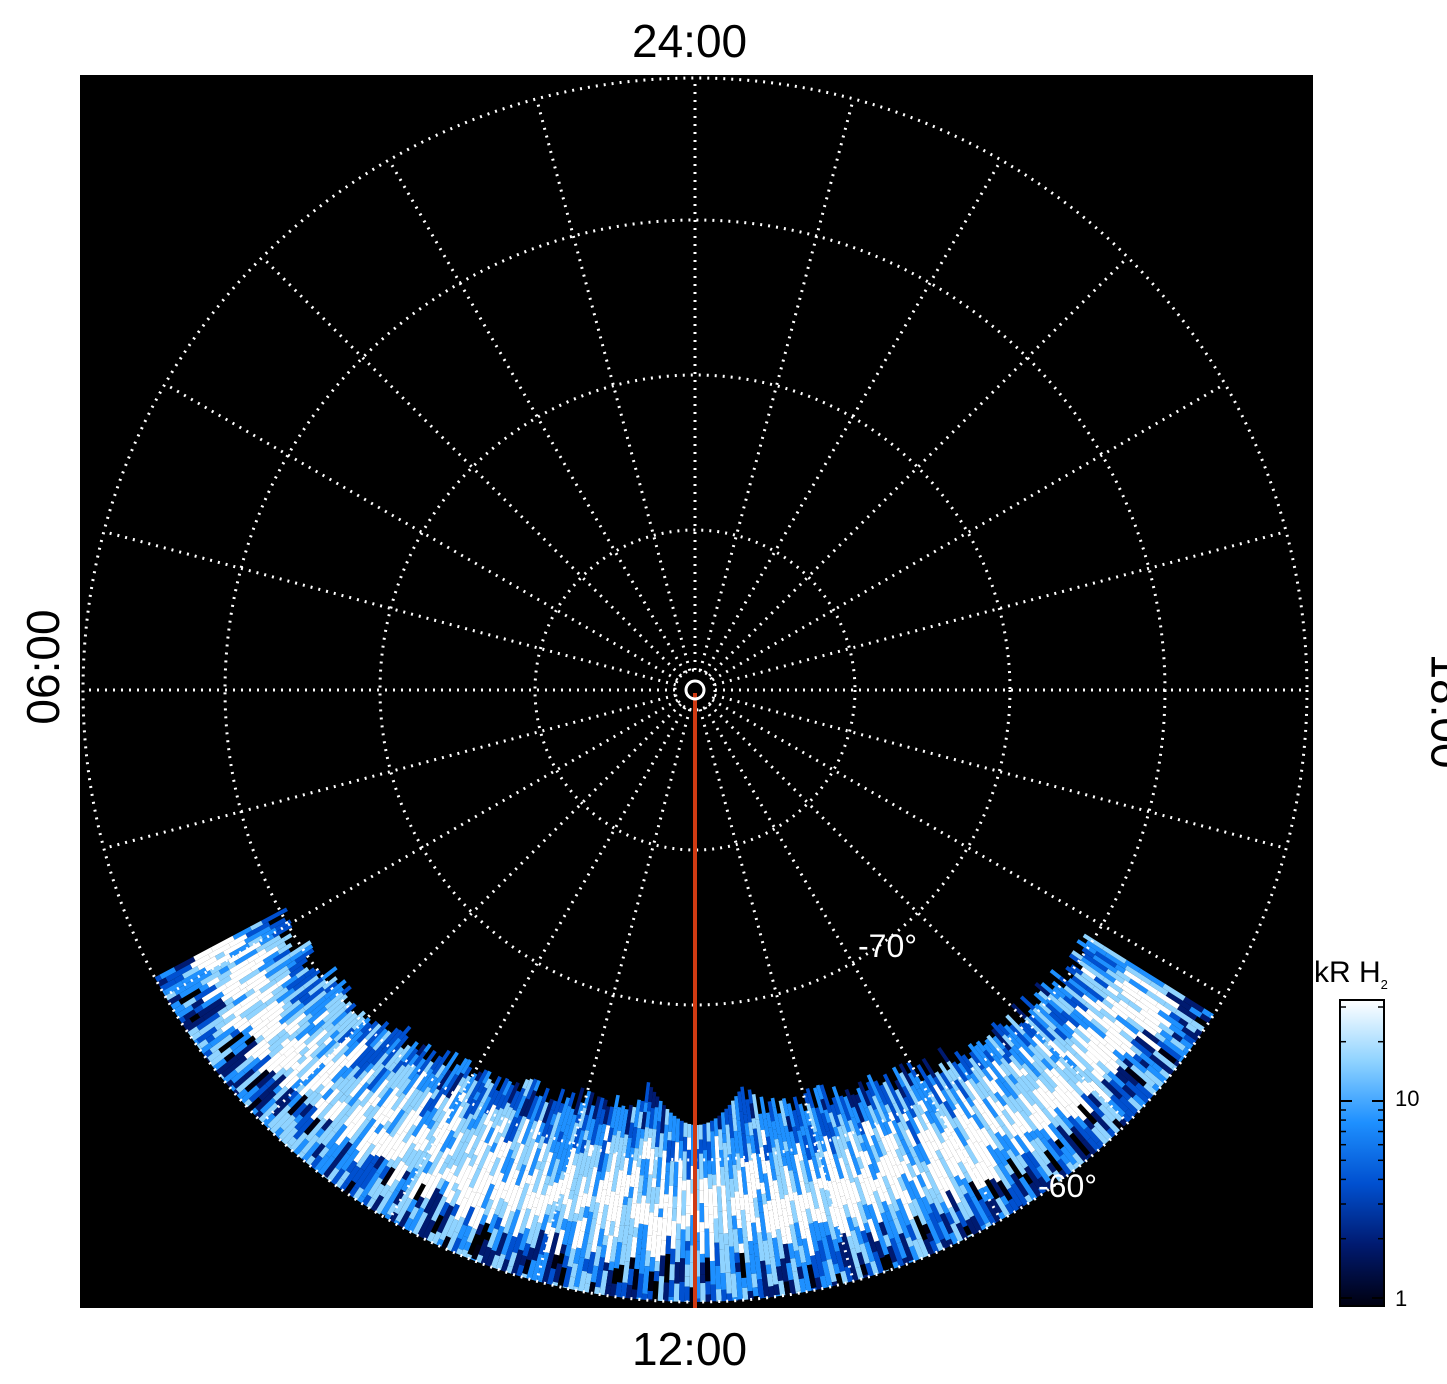 Image resolution: width=1447 pixels, height=1384 pixels. Describe the element at coordinates (1129, 1091) in the screenshot. I see `aurora-cell-2079` at that location.